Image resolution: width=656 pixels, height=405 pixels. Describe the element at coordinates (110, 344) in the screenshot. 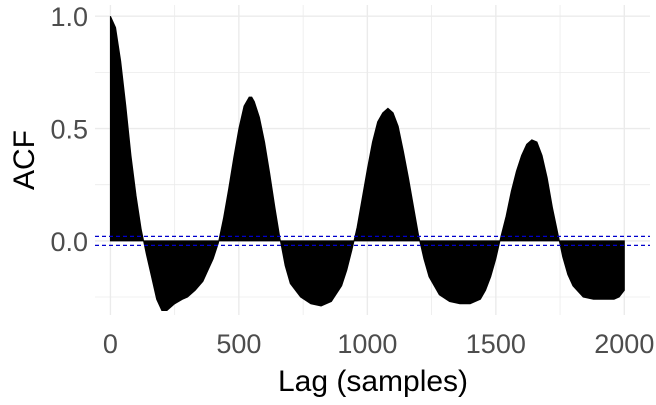

I see `x-tick-label-0: 0` at that location.